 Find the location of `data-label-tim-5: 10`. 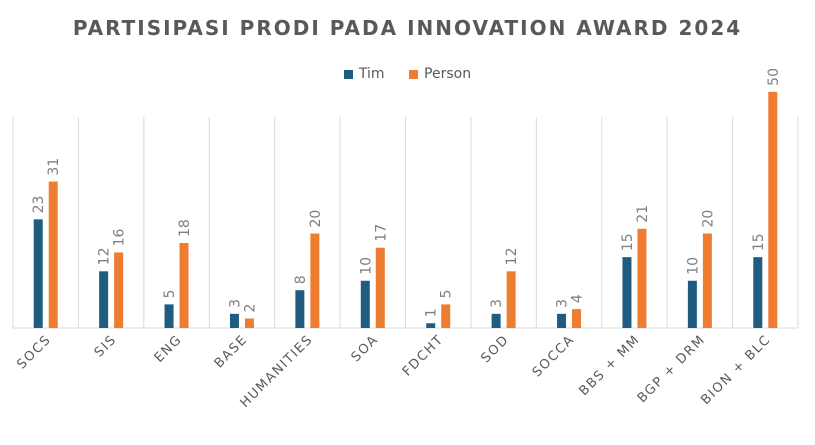

data-label-tim-5: 10 is located at coordinates (366, 266).